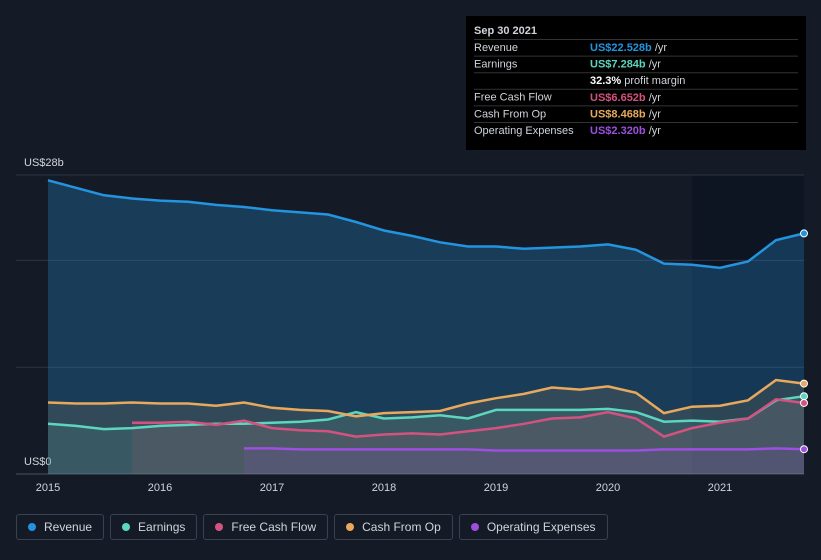 The width and height of the screenshot is (821, 560). I want to click on tooltip-value: US$22.528b /yr, so click(628, 48).